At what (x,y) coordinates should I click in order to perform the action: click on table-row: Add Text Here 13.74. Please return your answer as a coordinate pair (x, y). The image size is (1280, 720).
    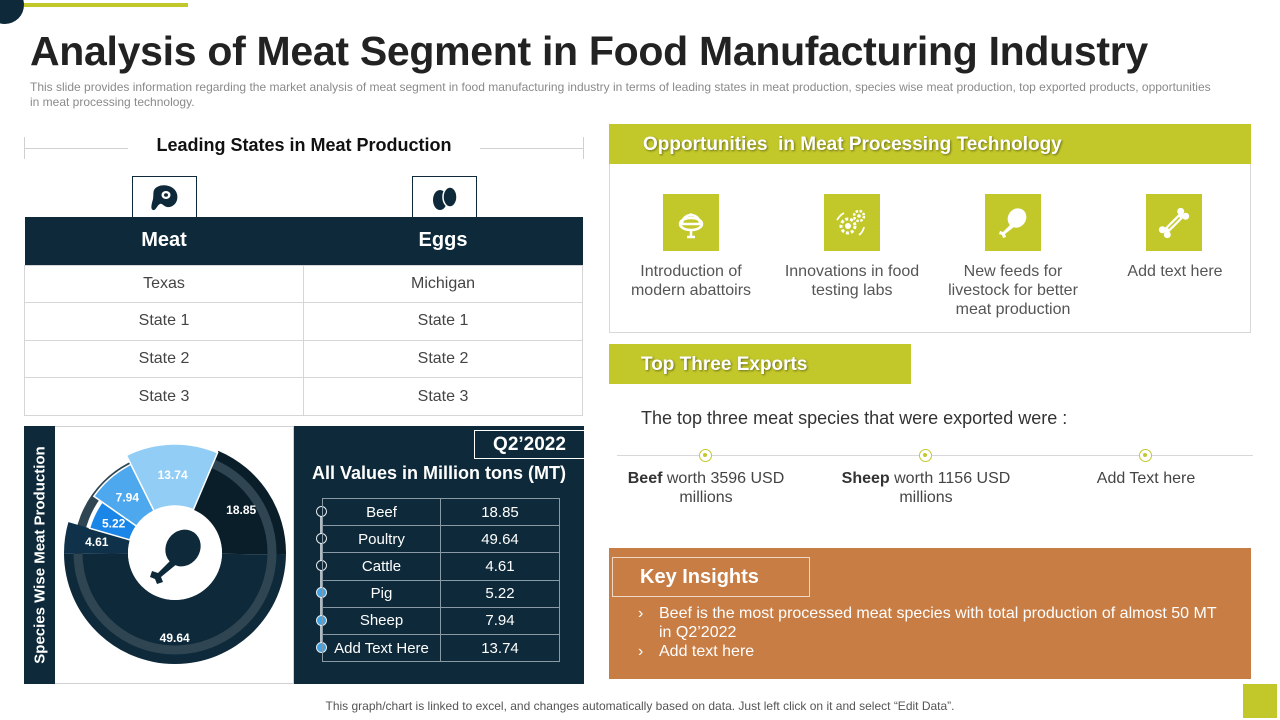
    Looking at the image, I should click on (441, 648).